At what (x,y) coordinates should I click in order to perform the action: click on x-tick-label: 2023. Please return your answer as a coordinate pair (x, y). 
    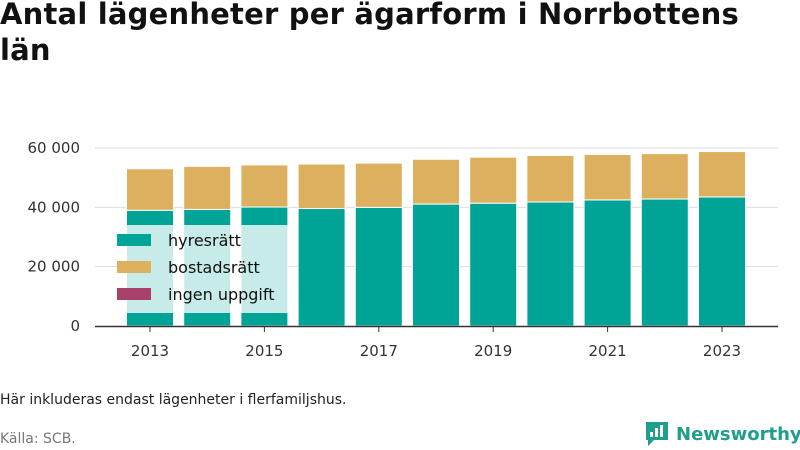
    Looking at the image, I should click on (722, 351).